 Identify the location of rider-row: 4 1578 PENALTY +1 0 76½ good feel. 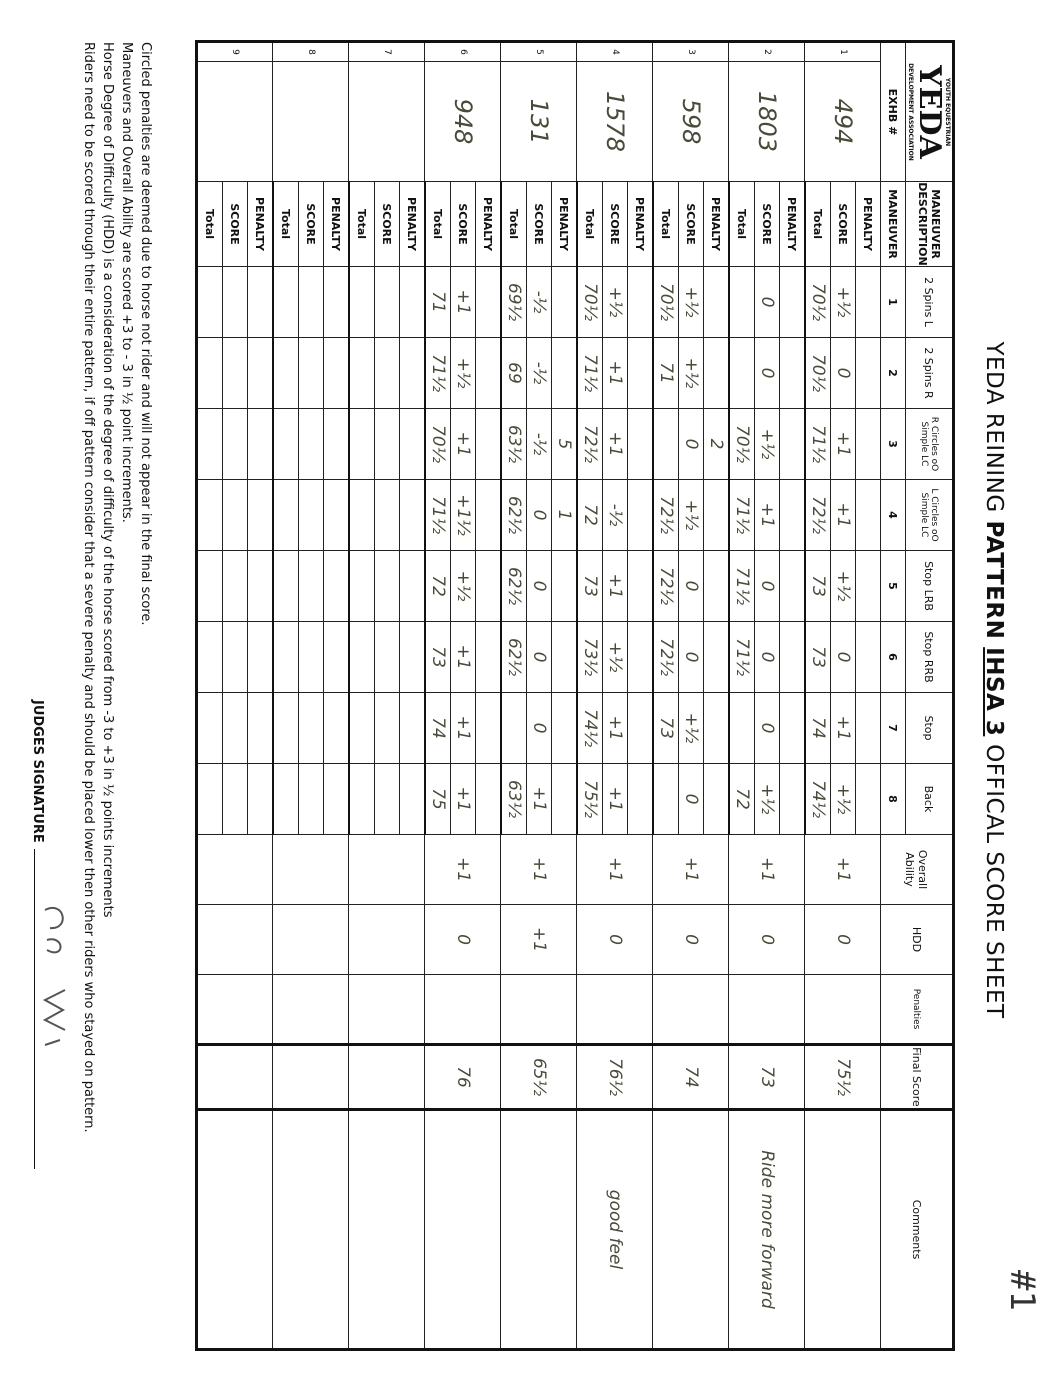
(615, 695).